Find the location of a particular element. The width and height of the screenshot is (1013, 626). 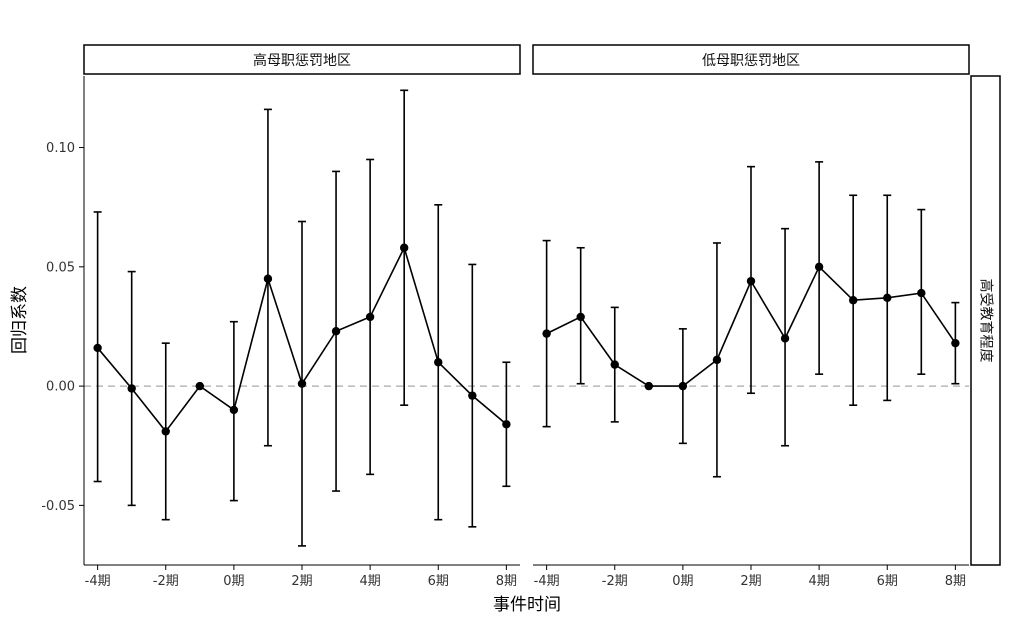

panel-1-strip-box is located at coordinates (302, 59).